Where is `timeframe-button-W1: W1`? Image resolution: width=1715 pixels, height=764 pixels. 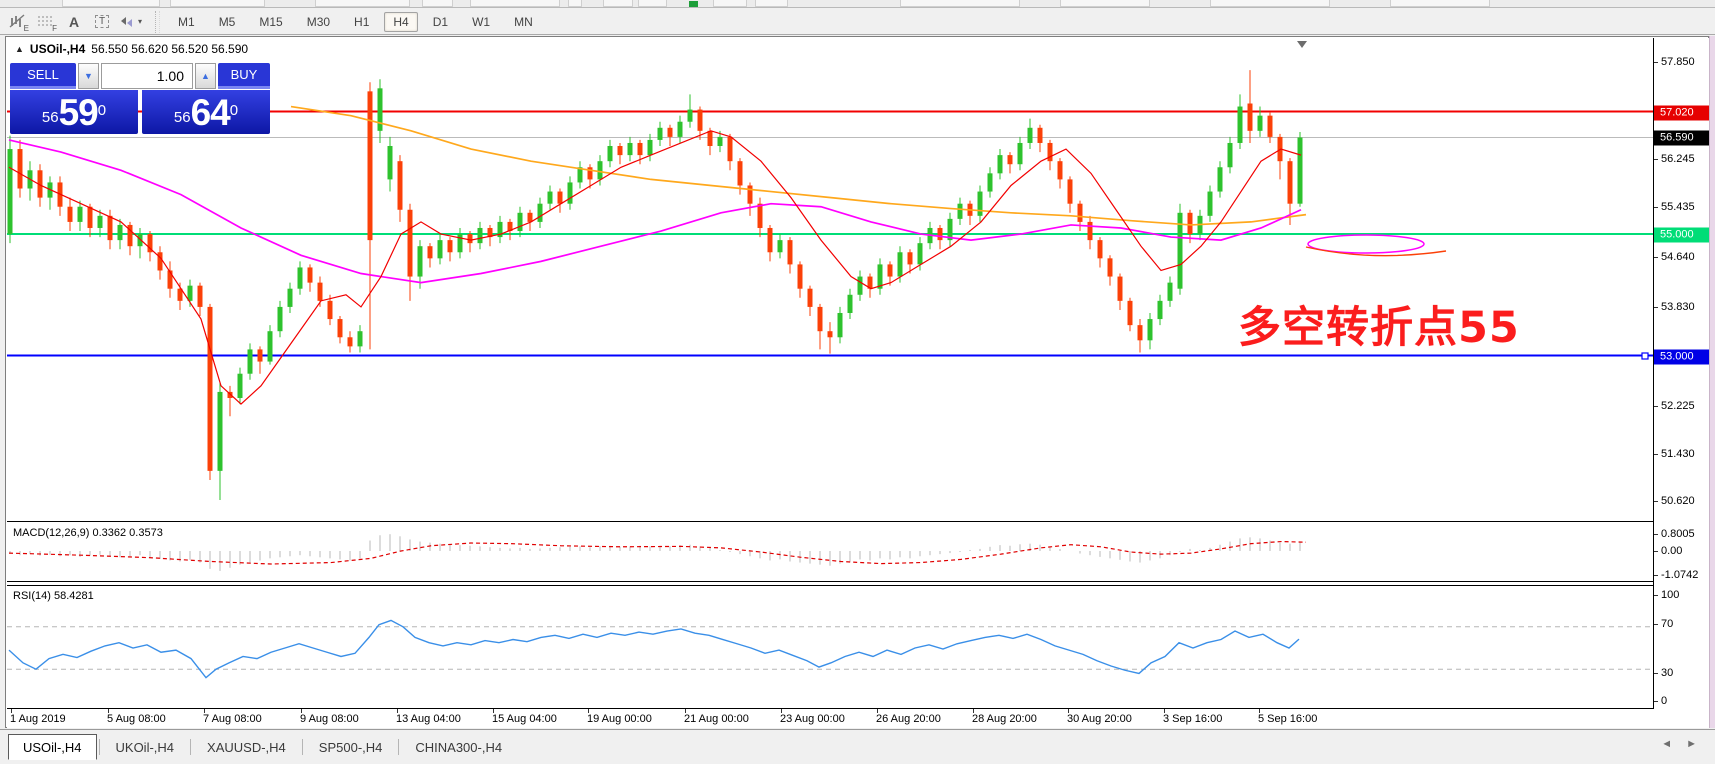
timeframe-button-W1: W1 is located at coordinates (481, 21).